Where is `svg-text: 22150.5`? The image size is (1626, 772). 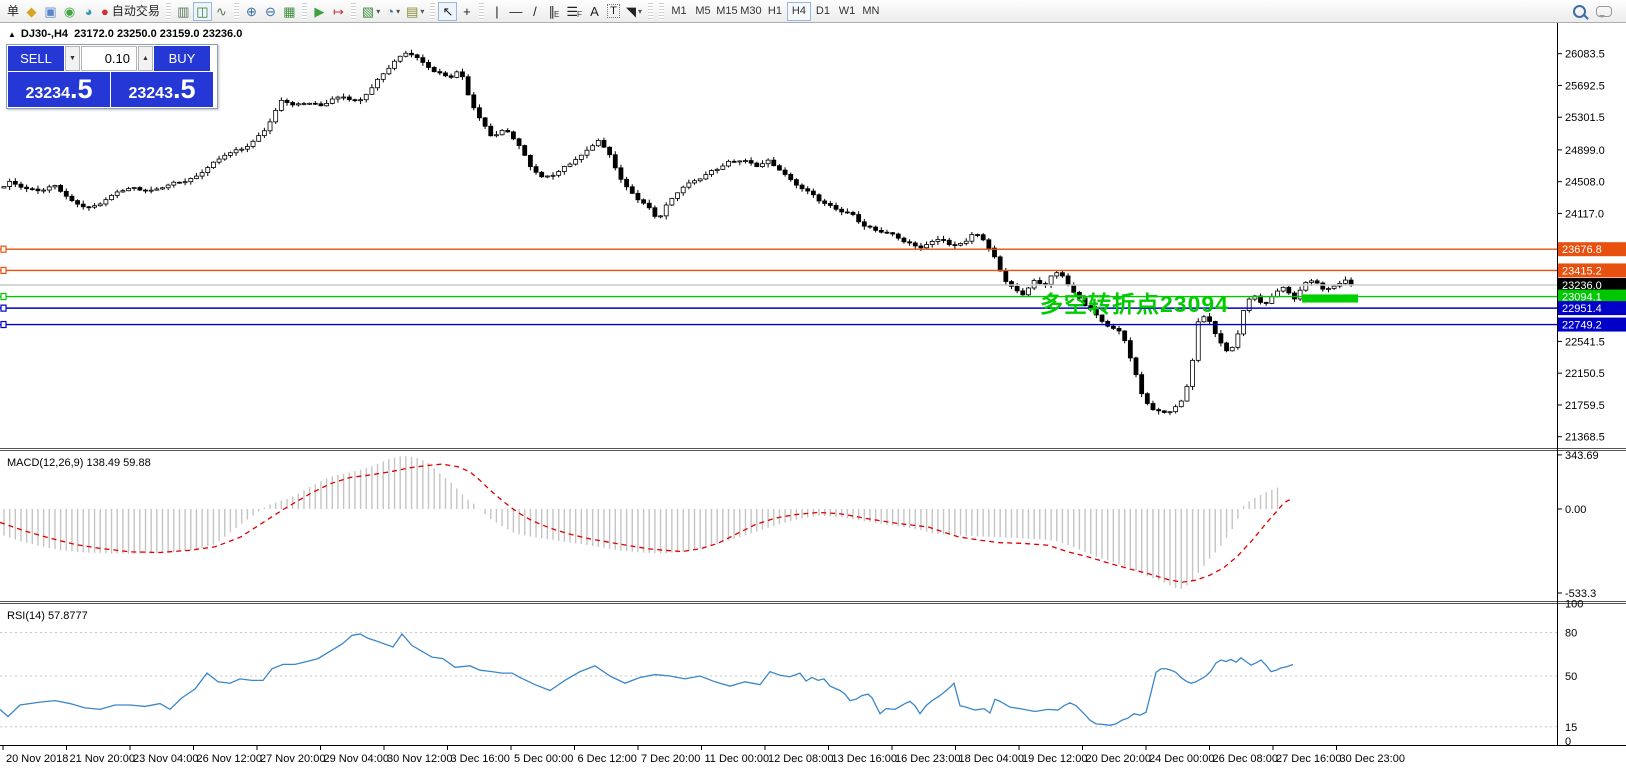 svg-text: 22150.5 is located at coordinates (1585, 374).